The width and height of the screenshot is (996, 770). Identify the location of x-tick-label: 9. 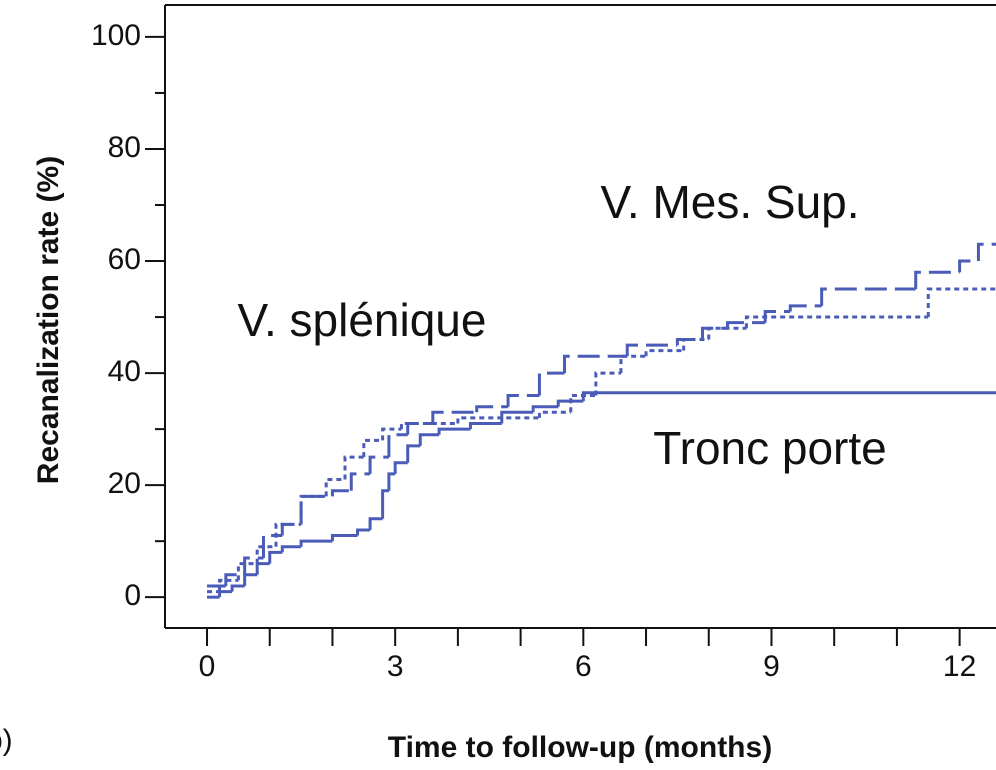
(771, 666).